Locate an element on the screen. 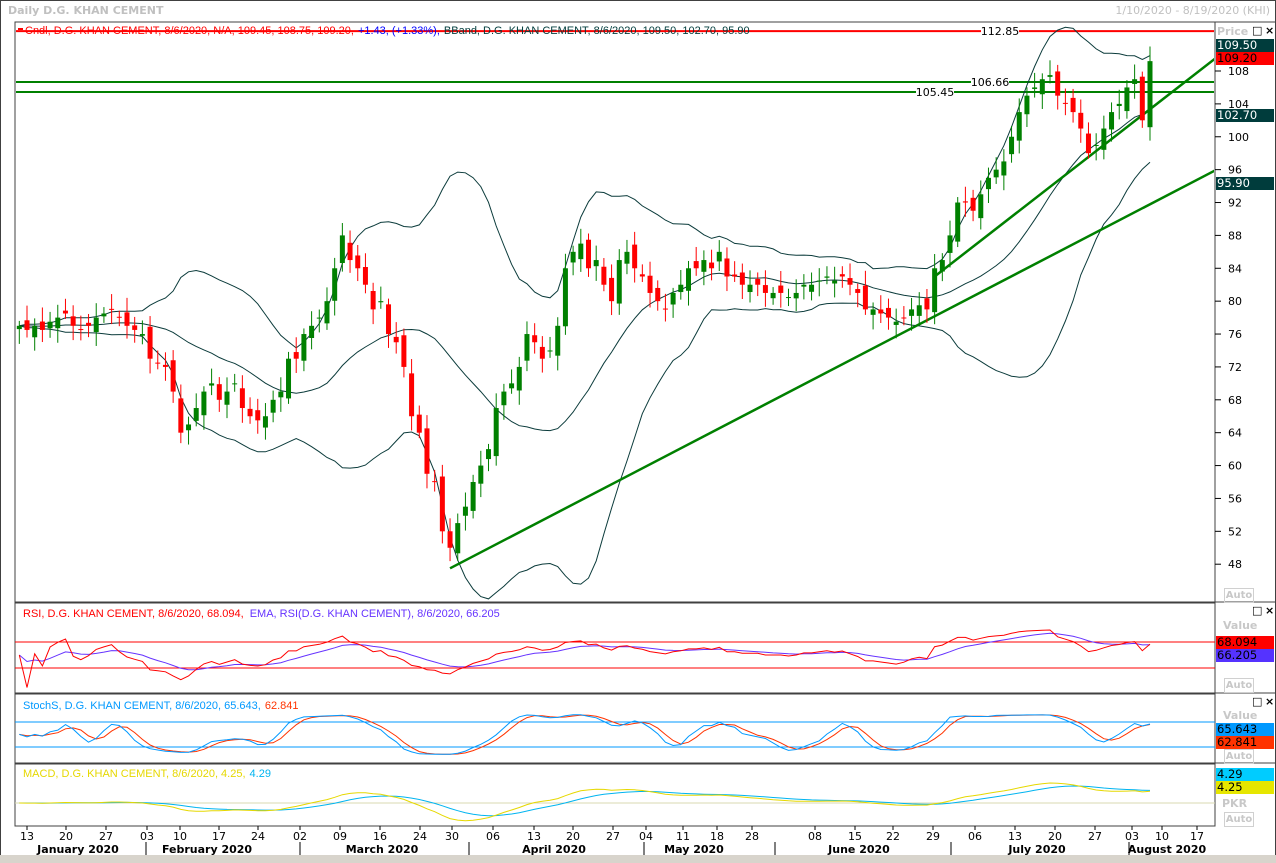  rsi-value-label: Value is located at coordinates (1240, 625).